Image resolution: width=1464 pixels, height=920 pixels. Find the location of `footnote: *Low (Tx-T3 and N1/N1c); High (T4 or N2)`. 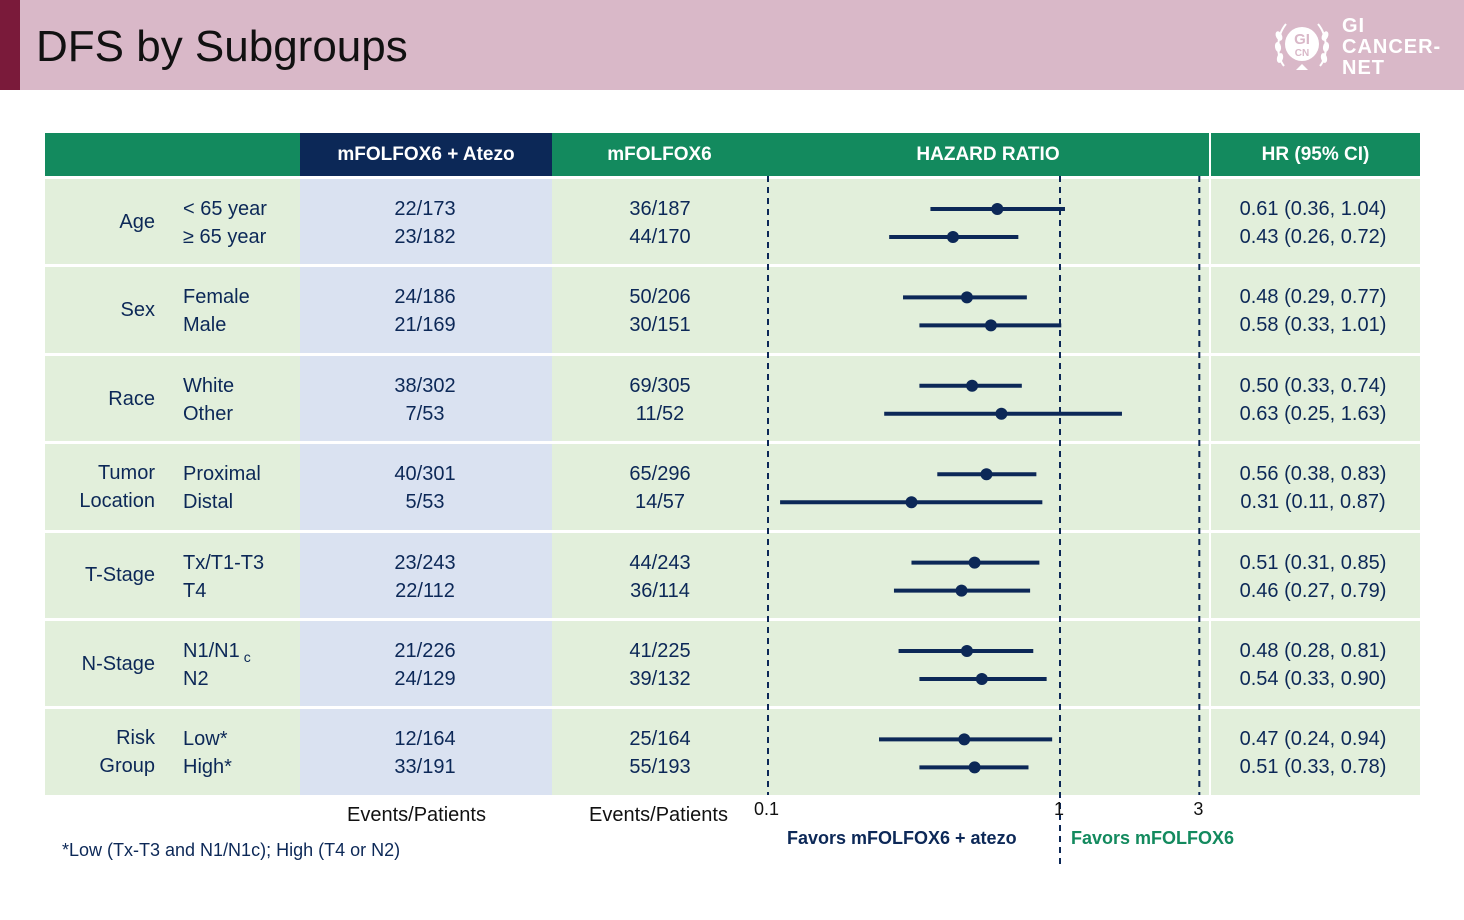

footnote: *Low (Tx-T3 and N1/N1c); High (T4 or N2) is located at coordinates (231, 850).